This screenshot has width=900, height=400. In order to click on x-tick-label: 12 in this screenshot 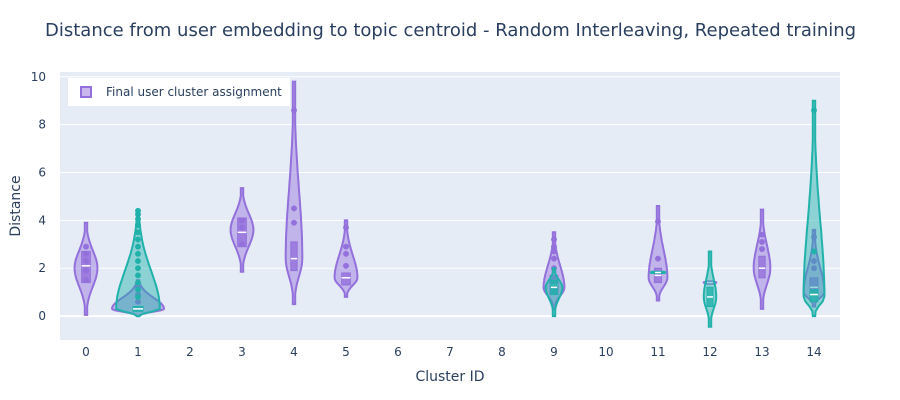, I will do `click(709, 352)`.